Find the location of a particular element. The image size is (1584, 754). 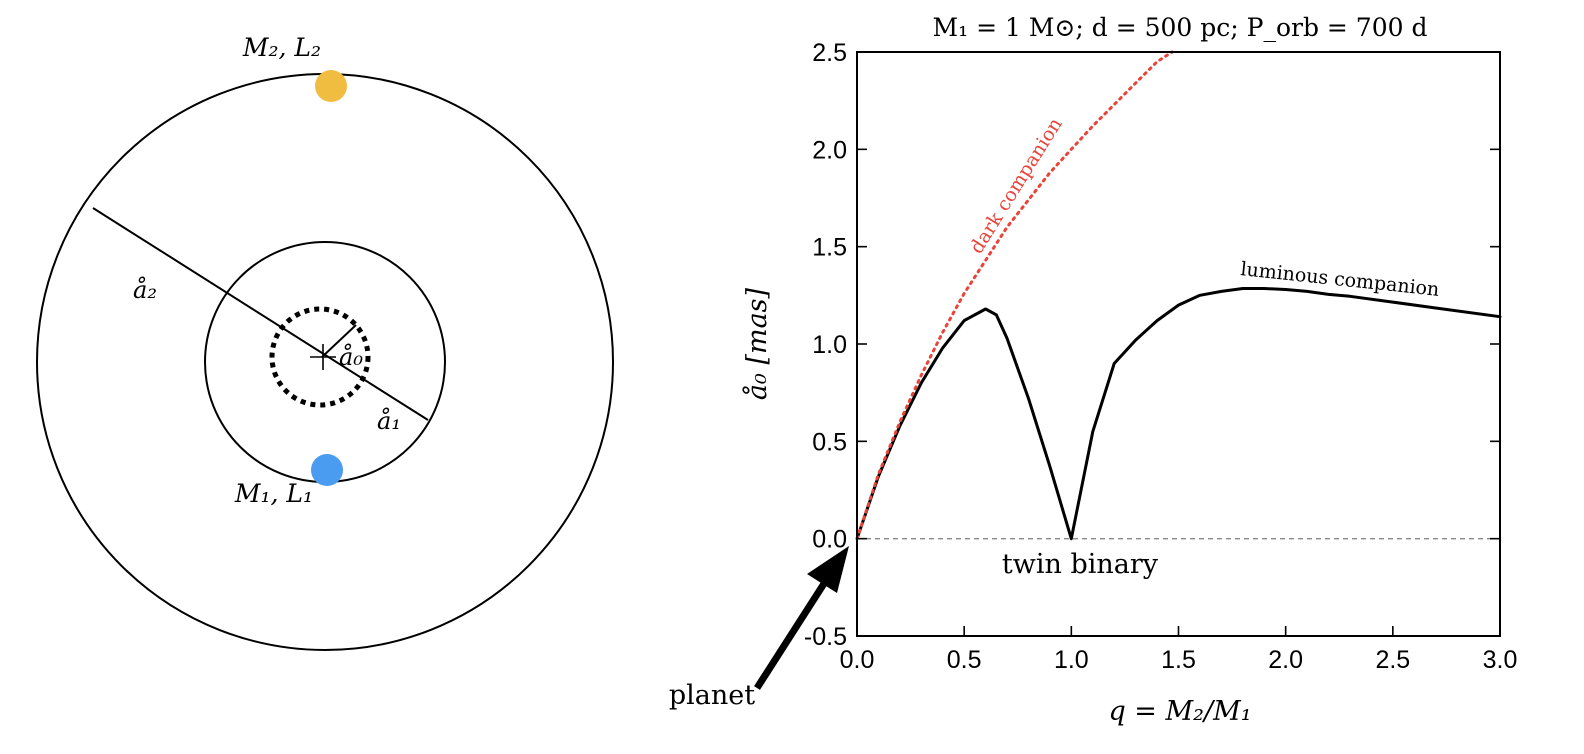

x-tick-label: 2.0 is located at coordinates (1285, 660).